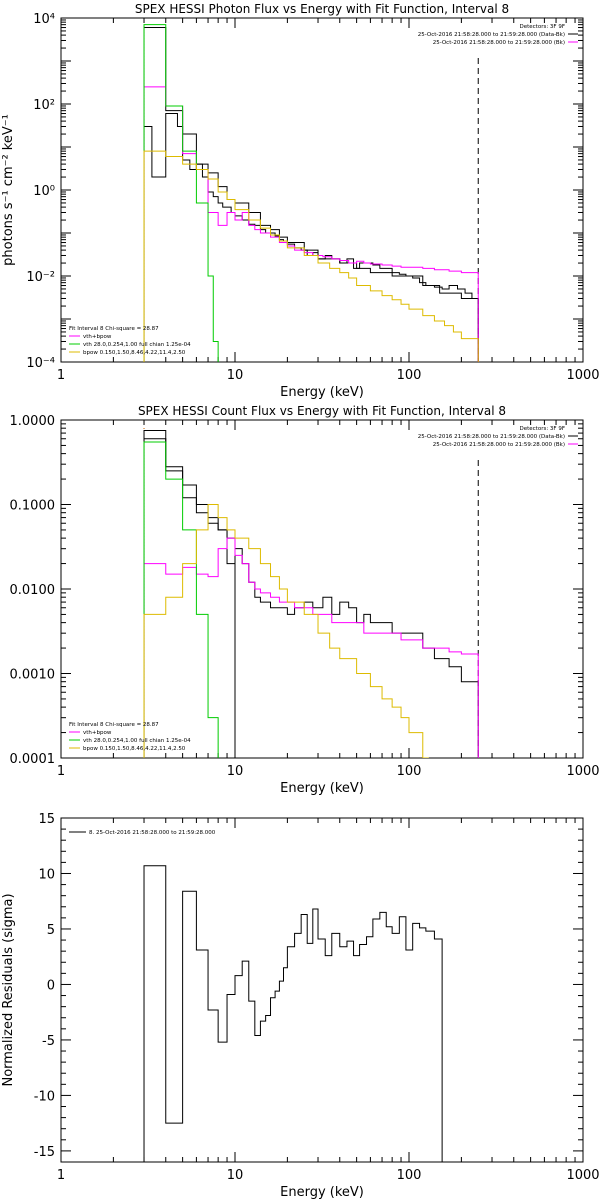  What do you see at coordinates (33, 759) in the screenshot?
I see `y-tick-label: 0.0001` at bounding box center [33, 759].